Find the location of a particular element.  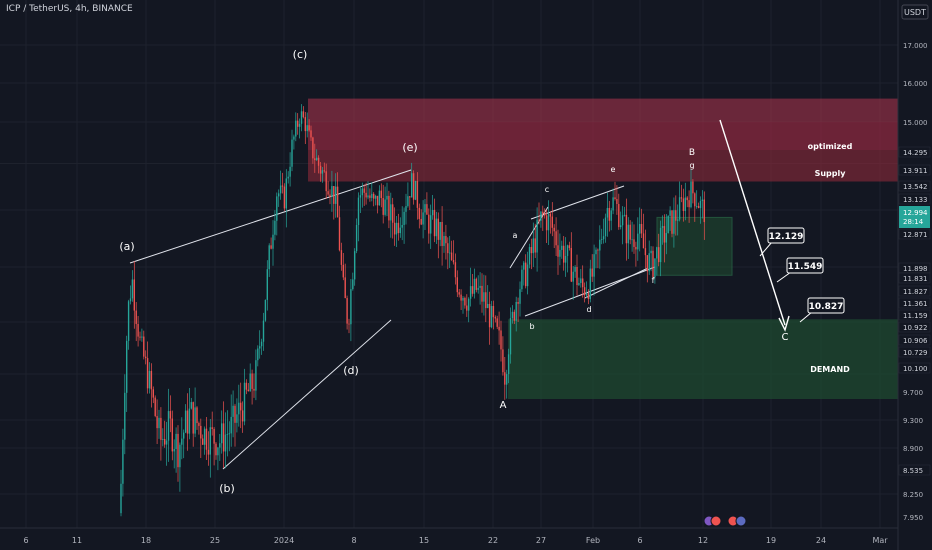

price-marker-value: 11.361 is located at coordinates (915, 304).